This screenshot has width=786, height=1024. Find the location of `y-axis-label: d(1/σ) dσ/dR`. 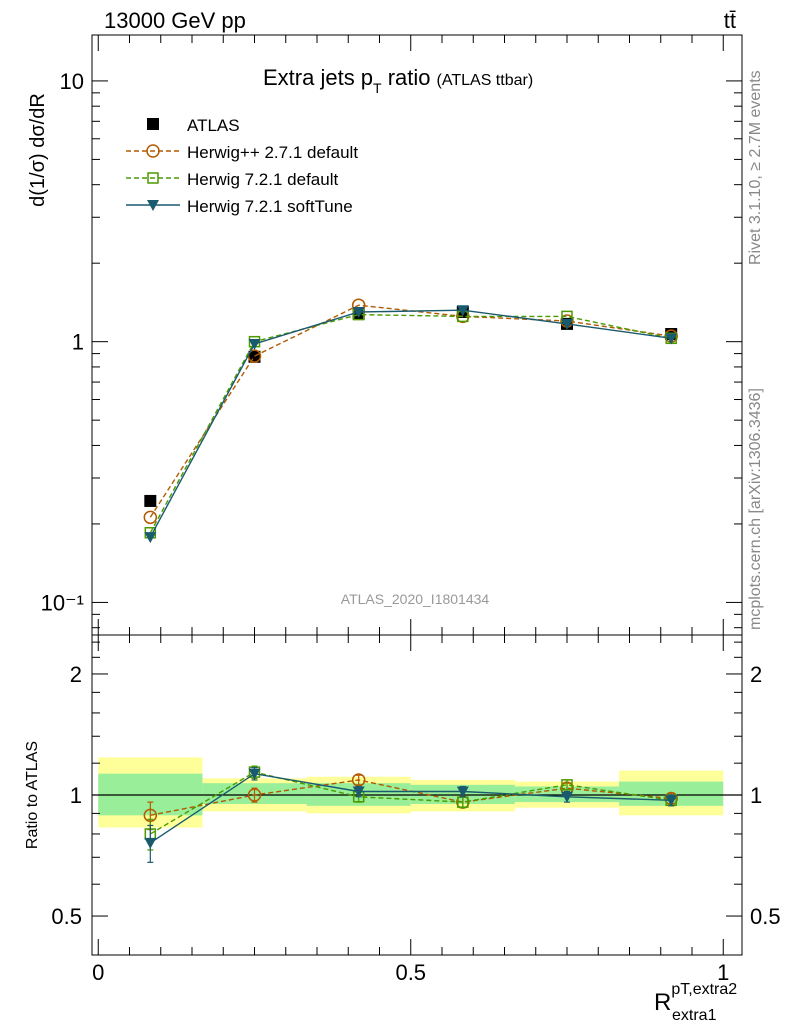

y-axis-label: d(1/σ) dσ/dR is located at coordinates (38, 150).